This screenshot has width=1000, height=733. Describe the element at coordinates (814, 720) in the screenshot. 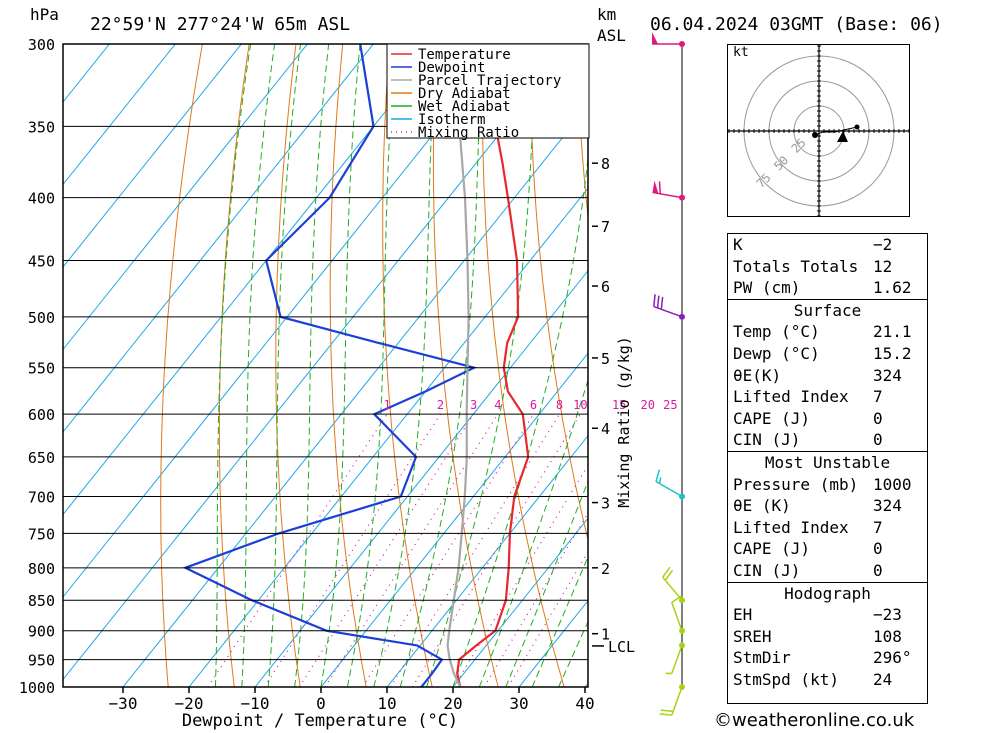

I see `credit-link: ©weatheronline.co.uk` at that location.